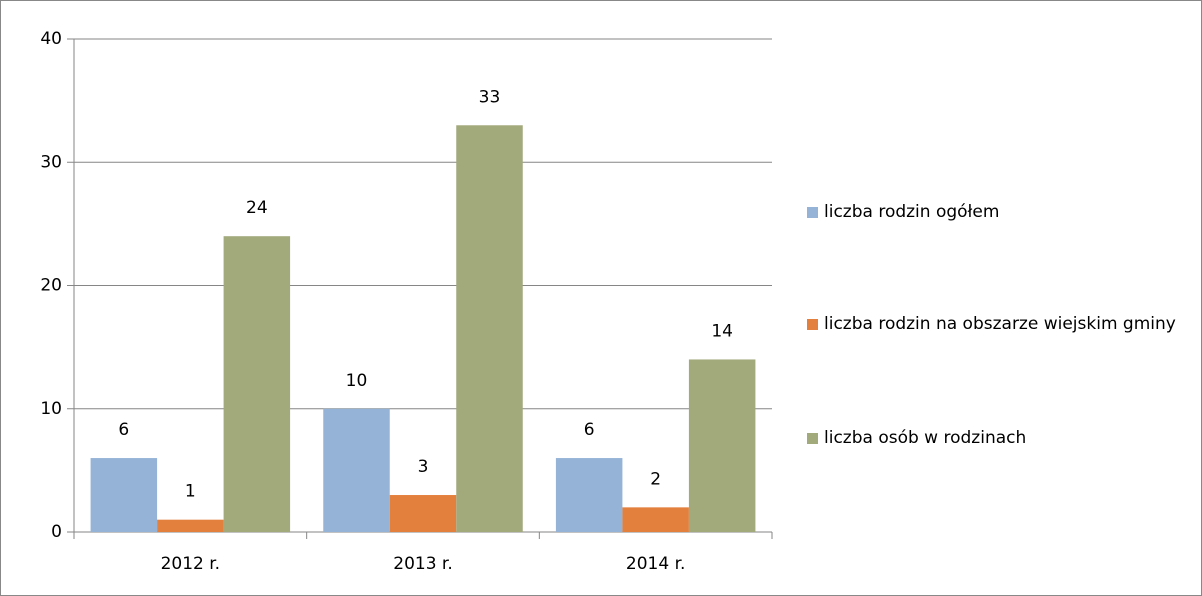  Describe the element at coordinates (56, 532) in the screenshot. I see `y-tick-label: 0` at that location.